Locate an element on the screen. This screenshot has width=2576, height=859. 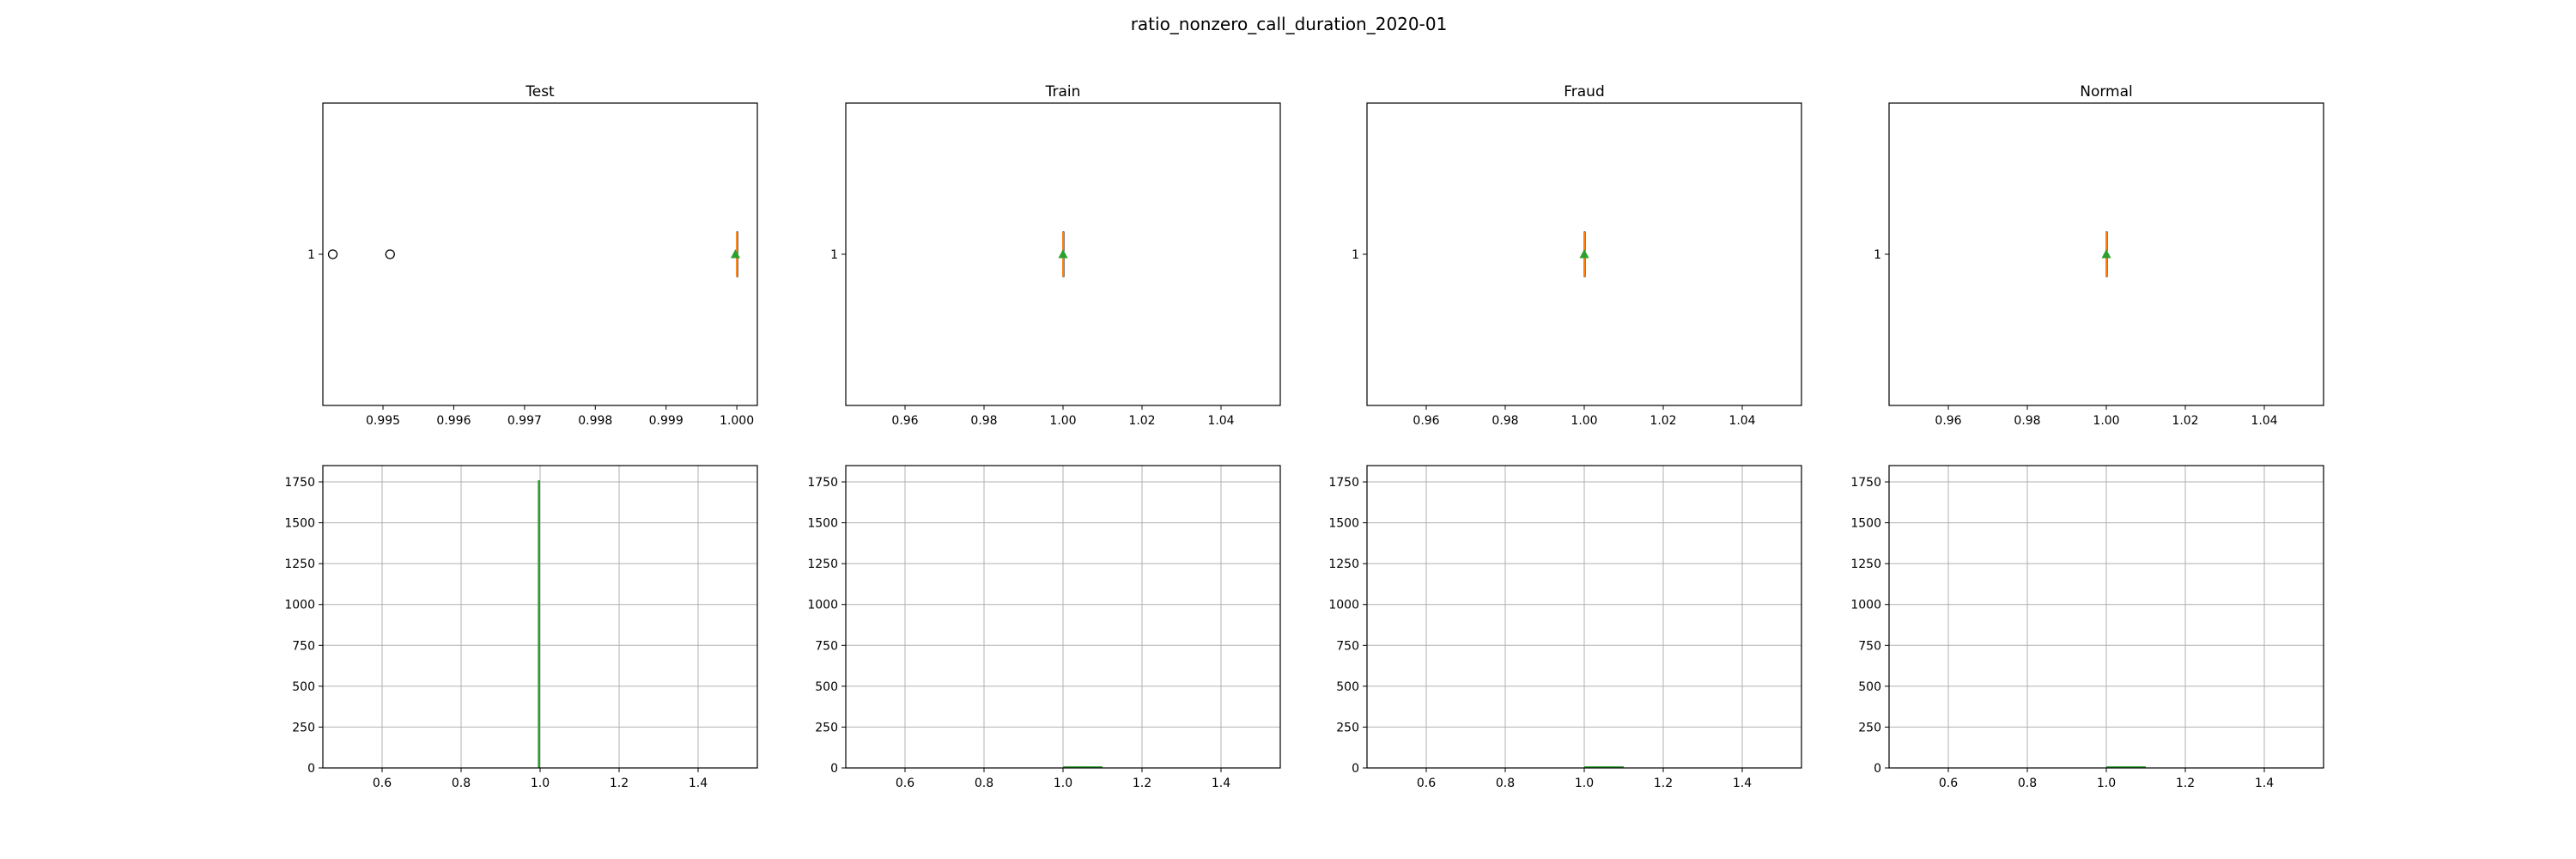
boxplot-panel-3: Fraud 1 0.96 0.98 1.00 1.02 1.04 is located at coordinates (1577, 255).